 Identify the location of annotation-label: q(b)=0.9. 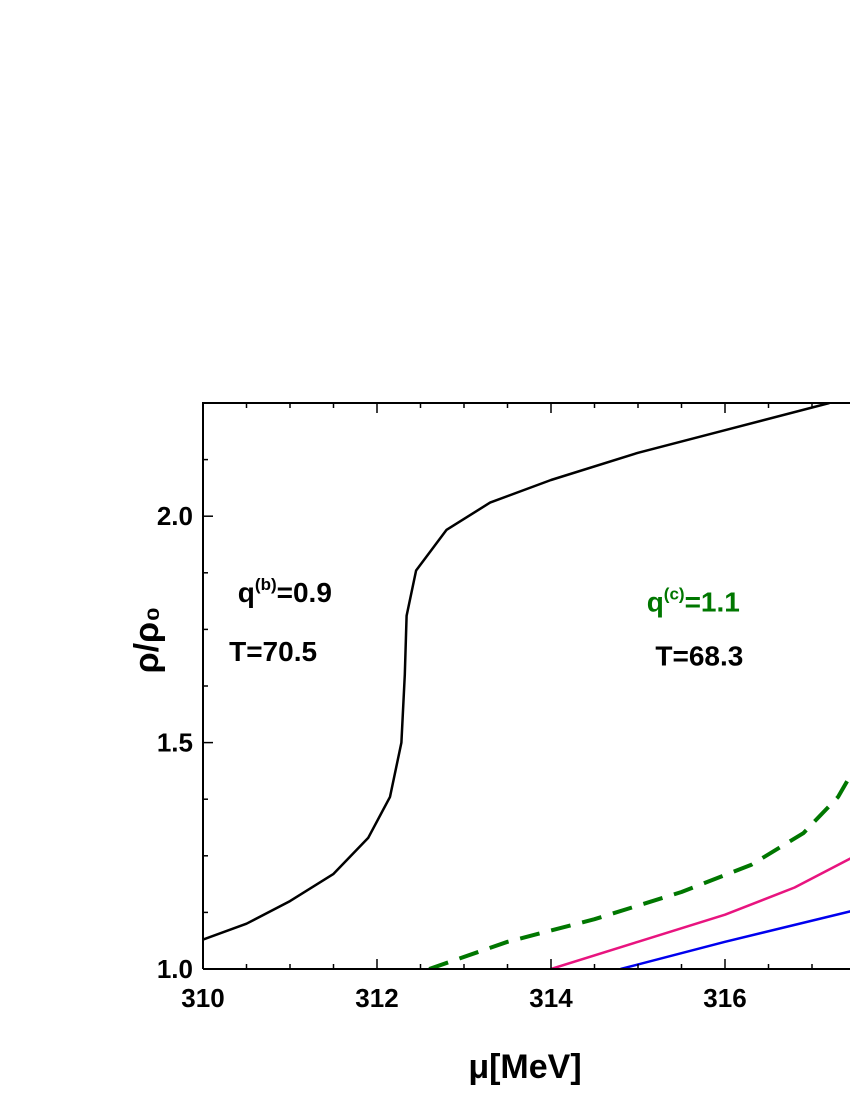
(285, 591).